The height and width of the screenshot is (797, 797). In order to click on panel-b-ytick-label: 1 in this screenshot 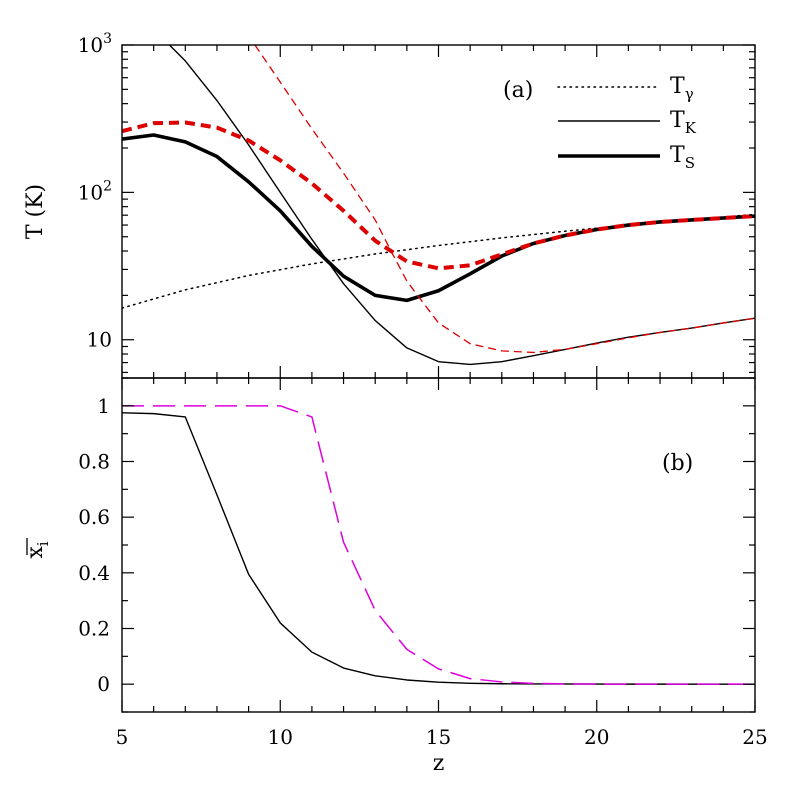, I will do `click(103, 406)`.